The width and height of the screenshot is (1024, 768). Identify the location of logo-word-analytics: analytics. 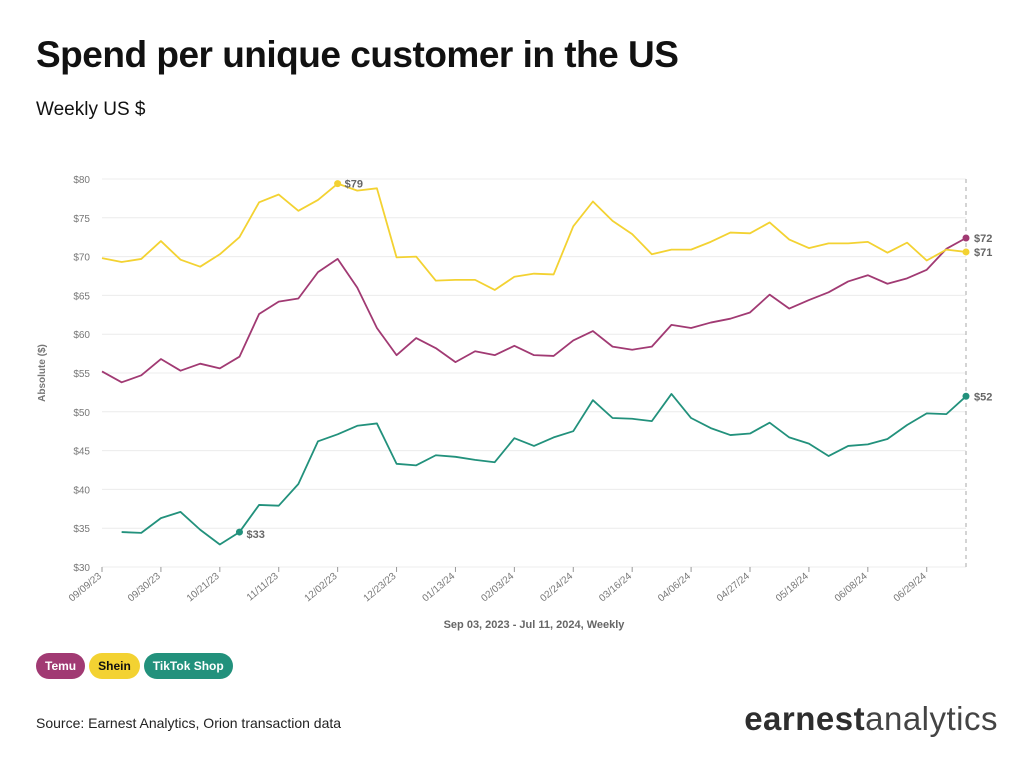
(931, 718).